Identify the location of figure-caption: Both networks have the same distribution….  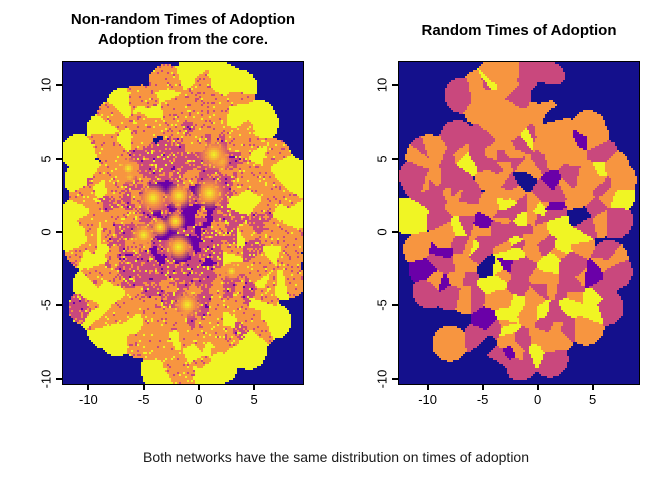
(336, 457).